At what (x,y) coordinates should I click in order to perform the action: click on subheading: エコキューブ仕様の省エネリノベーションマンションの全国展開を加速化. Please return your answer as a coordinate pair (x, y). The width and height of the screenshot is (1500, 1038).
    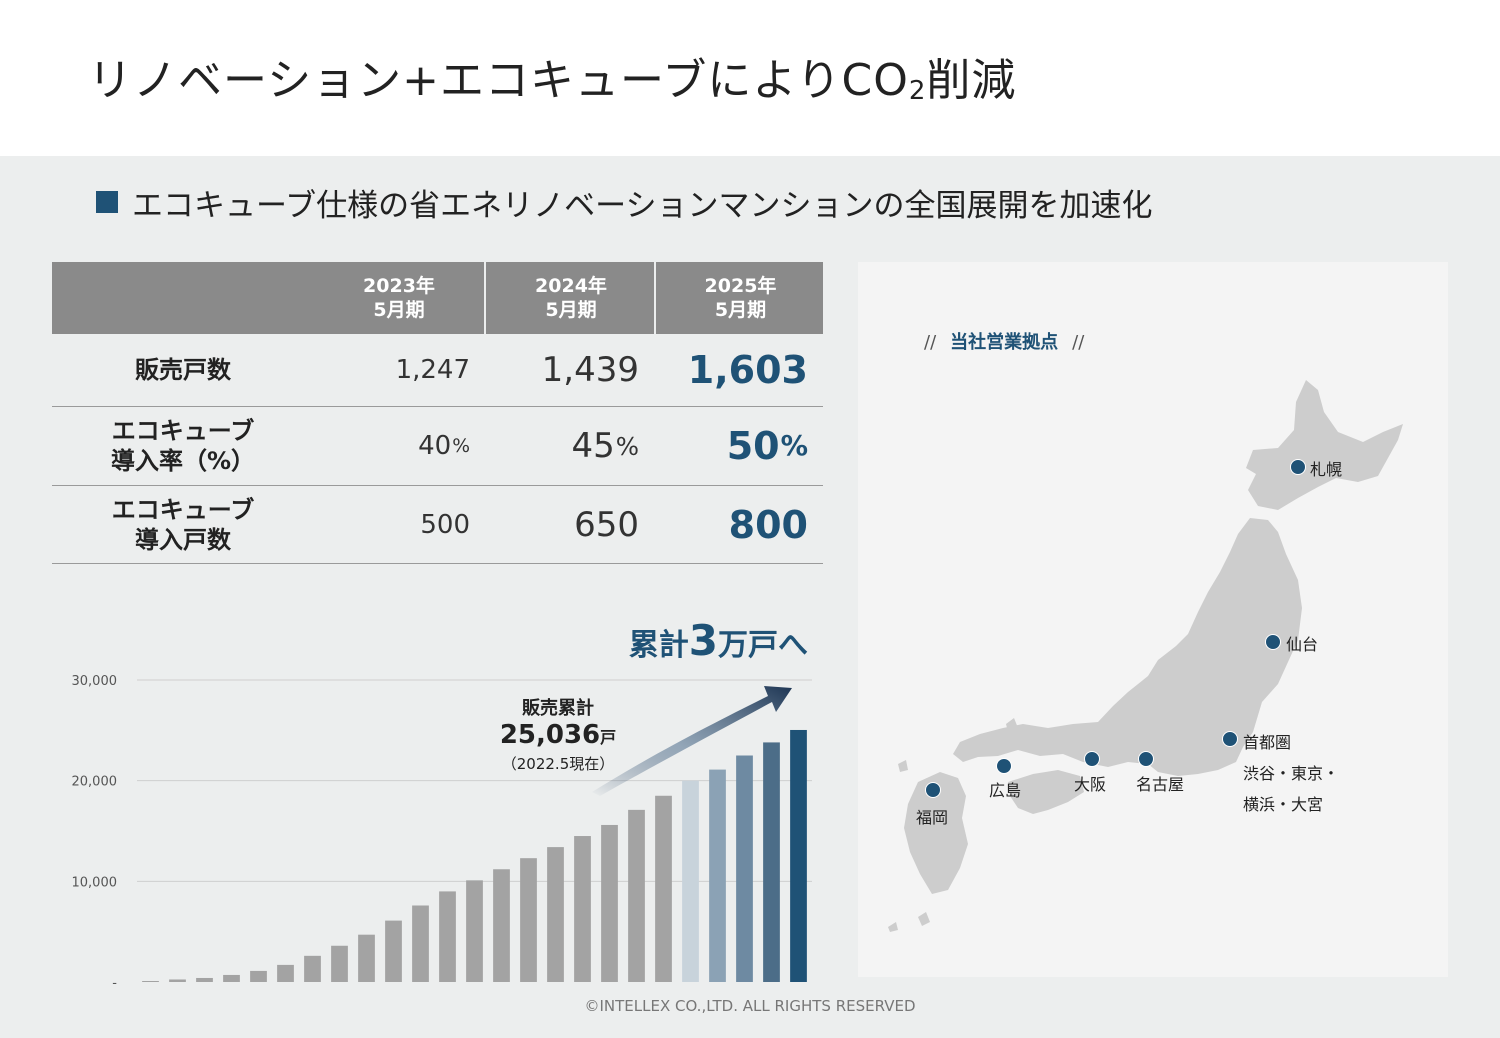
    Looking at the image, I should click on (624, 202).